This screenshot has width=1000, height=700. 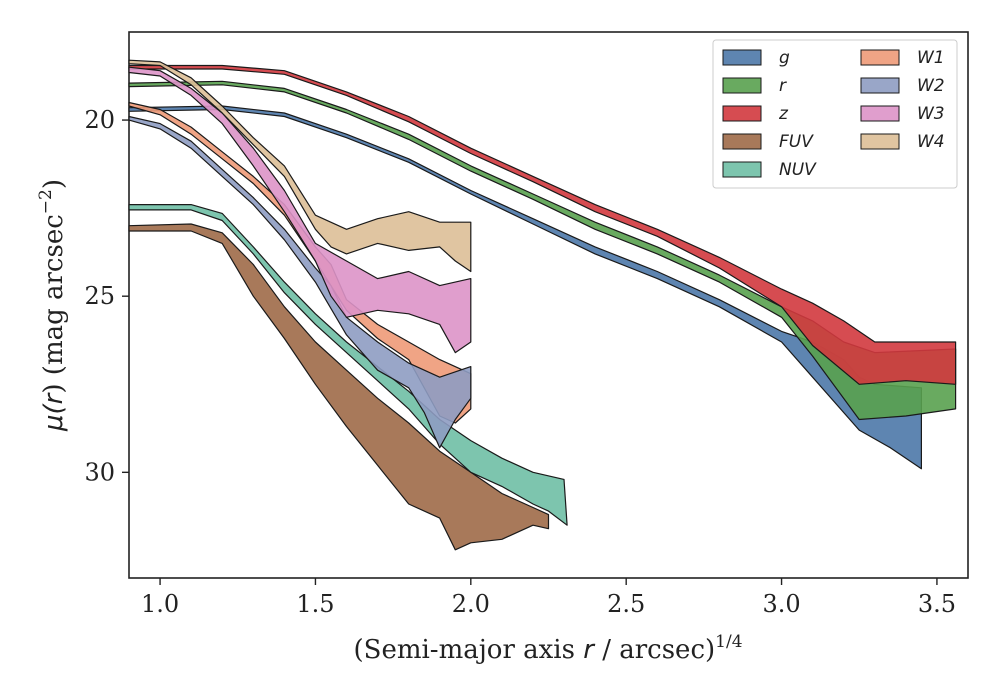 What do you see at coordinates (937, 604) in the screenshot?
I see `x-tick-label: 3.5` at bounding box center [937, 604].